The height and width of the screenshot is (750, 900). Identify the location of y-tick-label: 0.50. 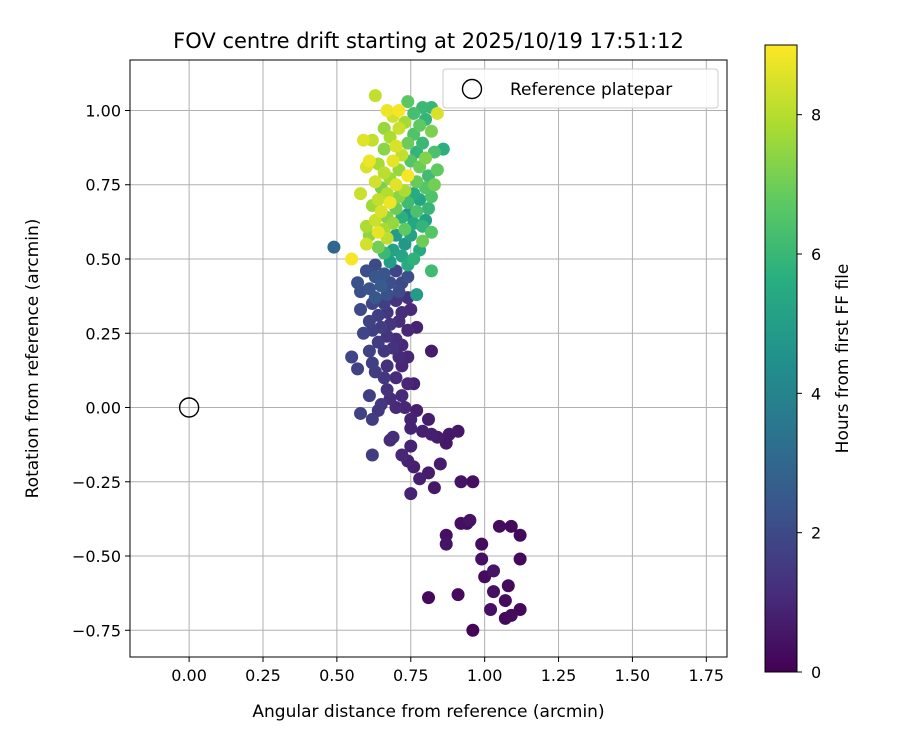
(103, 259).